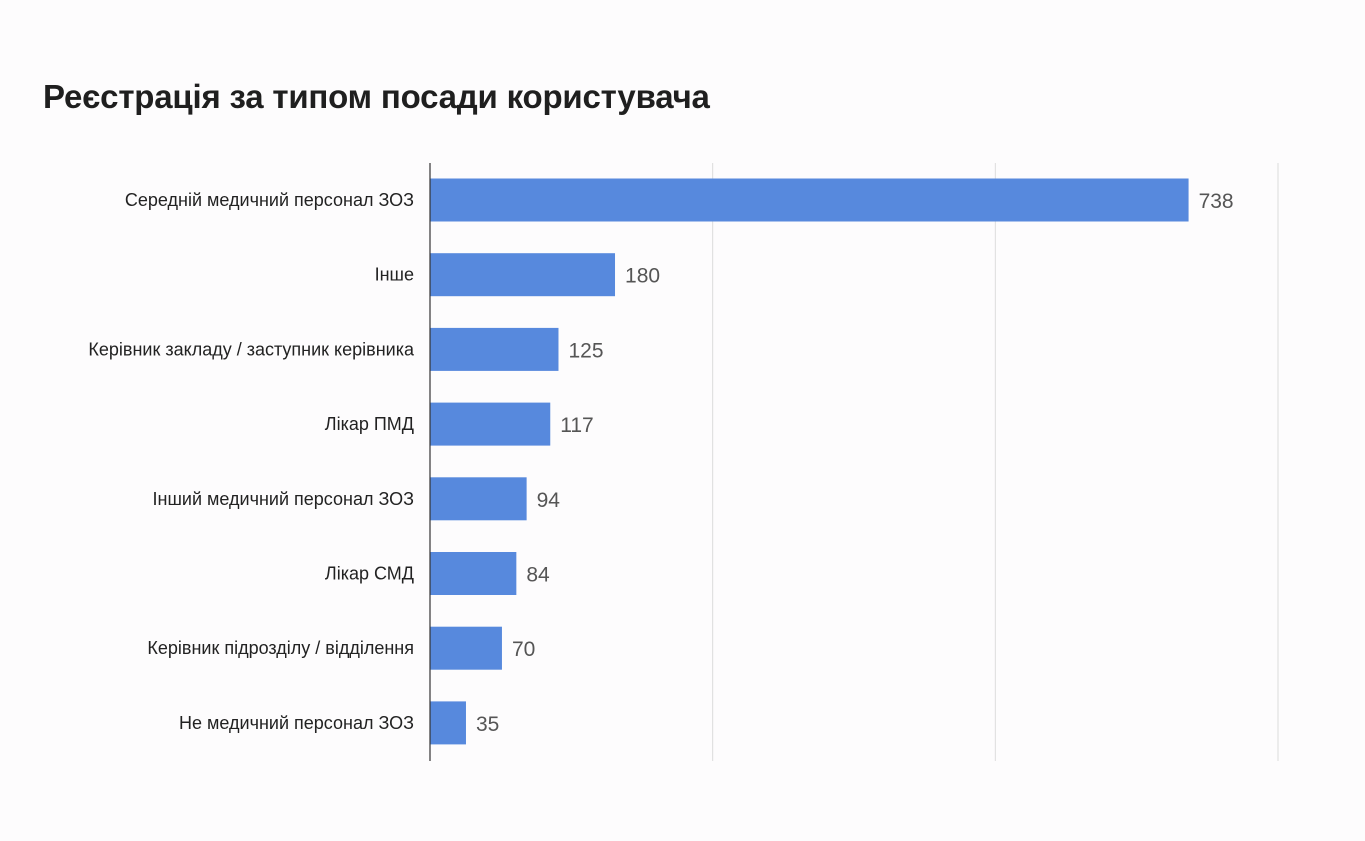 This screenshot has width=1365, height=841. Describe the element at coordinates (523, 649) in the screenshot. I see `data-label: 70` at that location.